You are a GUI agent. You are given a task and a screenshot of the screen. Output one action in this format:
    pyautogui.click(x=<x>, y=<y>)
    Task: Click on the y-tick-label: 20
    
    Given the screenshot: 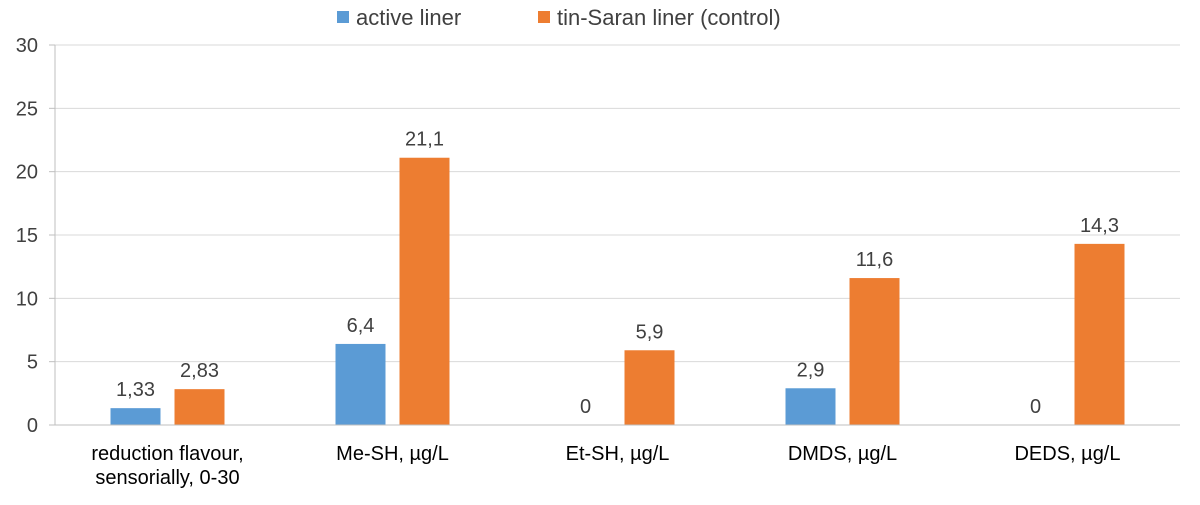 What is the action you would take?
    pyautogui.click(x=27, y=173)
    